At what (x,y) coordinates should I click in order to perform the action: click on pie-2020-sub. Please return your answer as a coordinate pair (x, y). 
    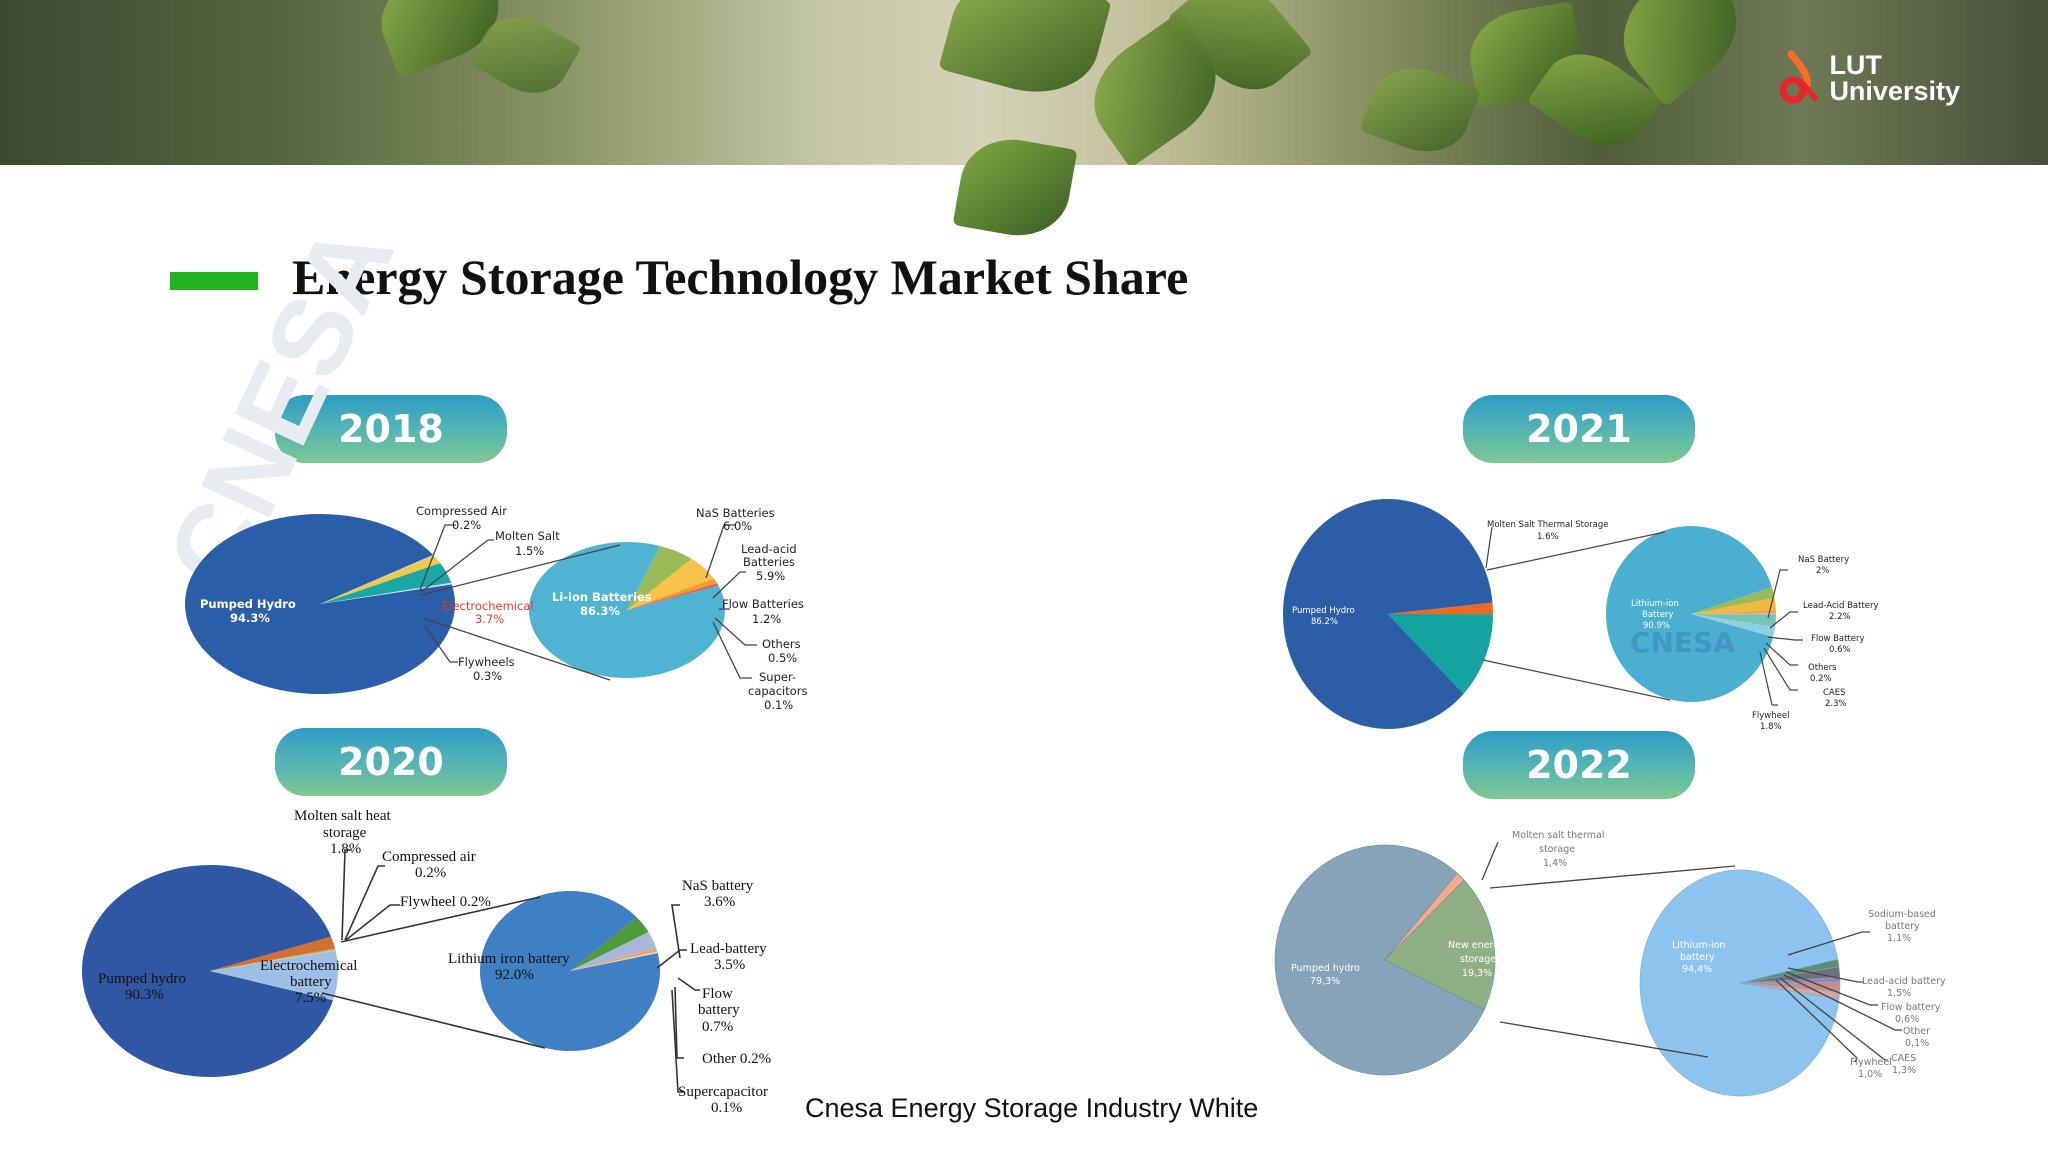
    Looking at the image, I should click on (569, 971).